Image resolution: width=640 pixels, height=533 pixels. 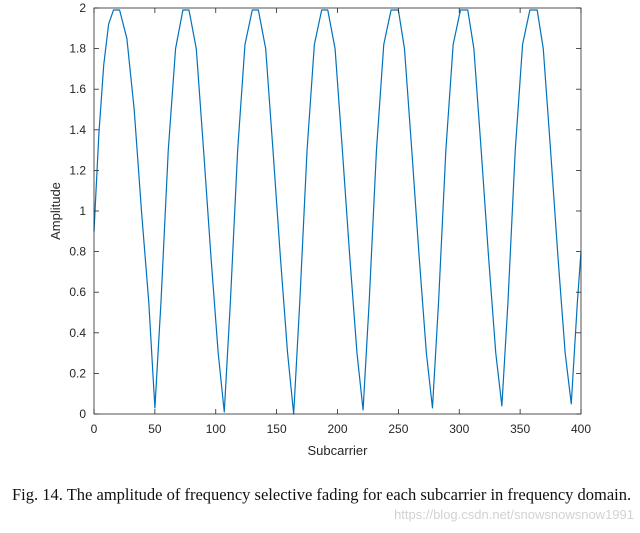 What do you see at coordinates (82, 414) in the screenshot?
I see `y-tick-label: 0` at bounding box center [82, 414].